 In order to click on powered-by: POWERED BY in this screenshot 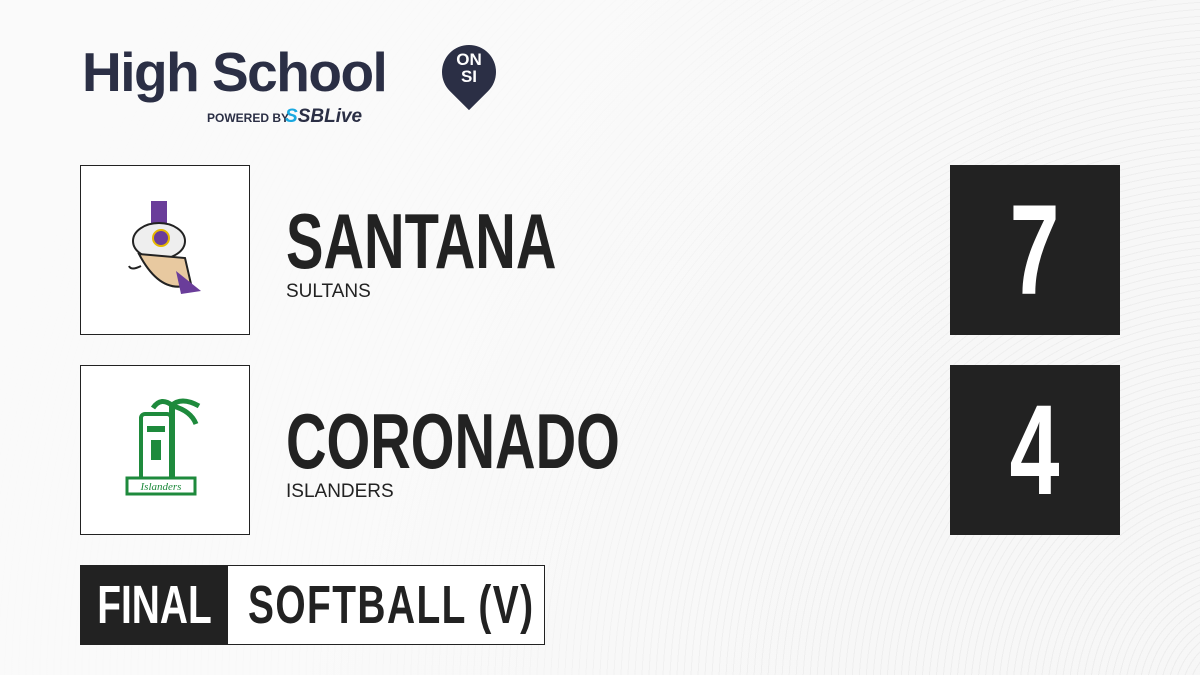, I will do `click(248, 118)`.